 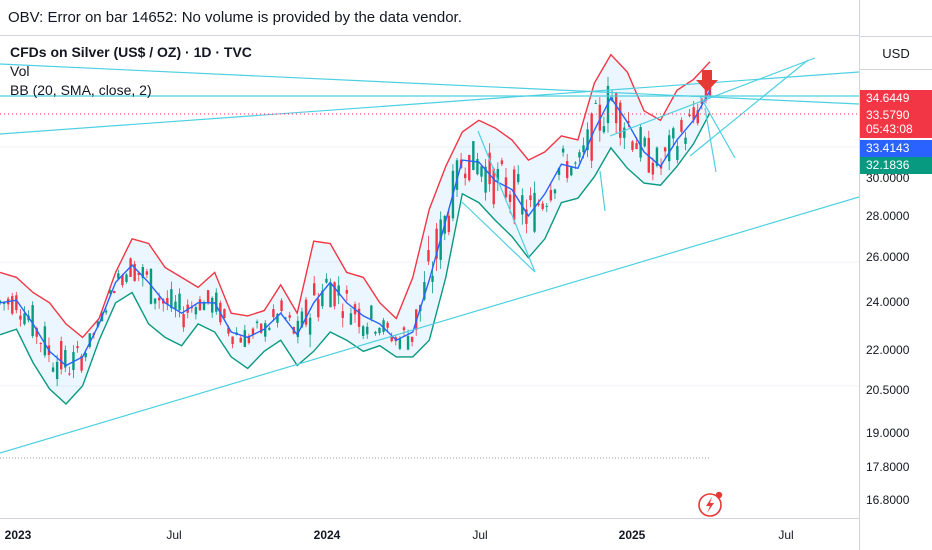 I want to click on bb-basis-price-tag: 33.4143, so click(x=896, y=148).